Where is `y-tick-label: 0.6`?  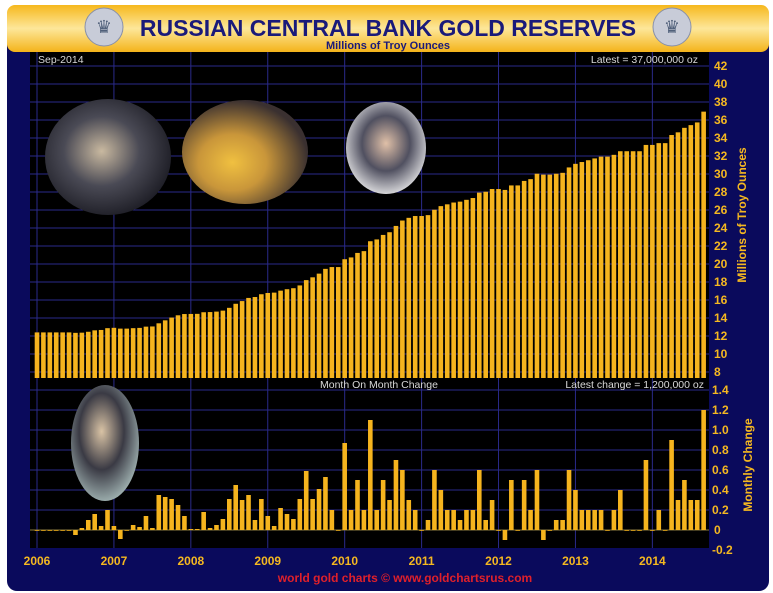
y-tick-label: 0.6 is located at coordinates (720, 470).